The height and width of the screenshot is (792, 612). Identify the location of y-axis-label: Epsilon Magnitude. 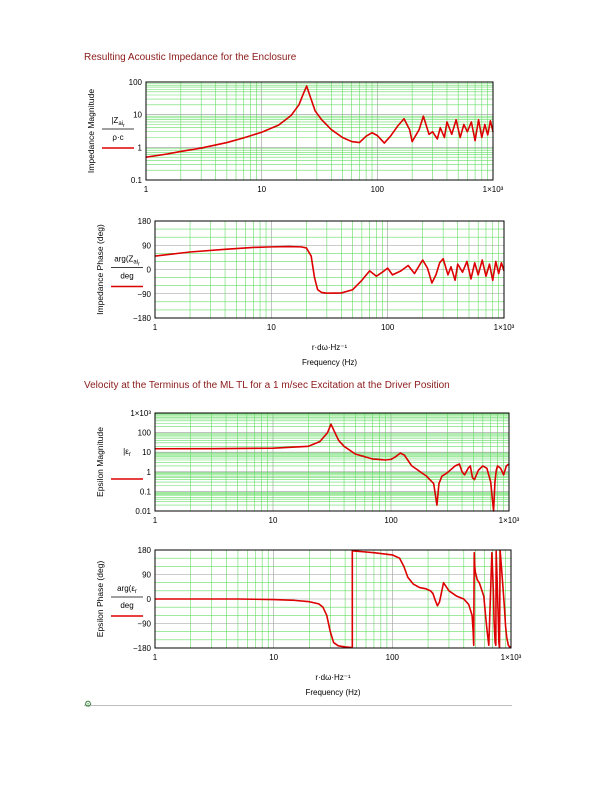
(100, 462).